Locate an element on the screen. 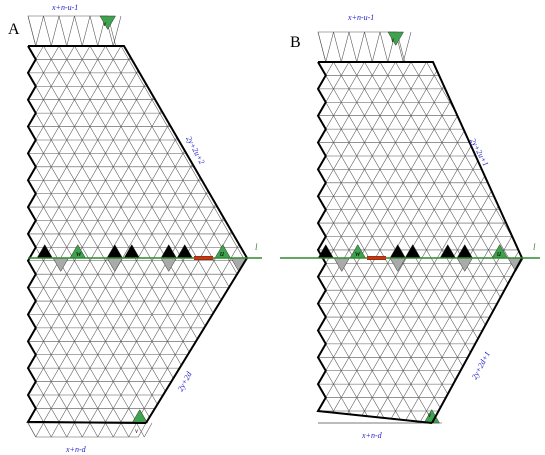 This screenshot has width=545, height=455. panel-letter: A is located at coordinates (14, 29).